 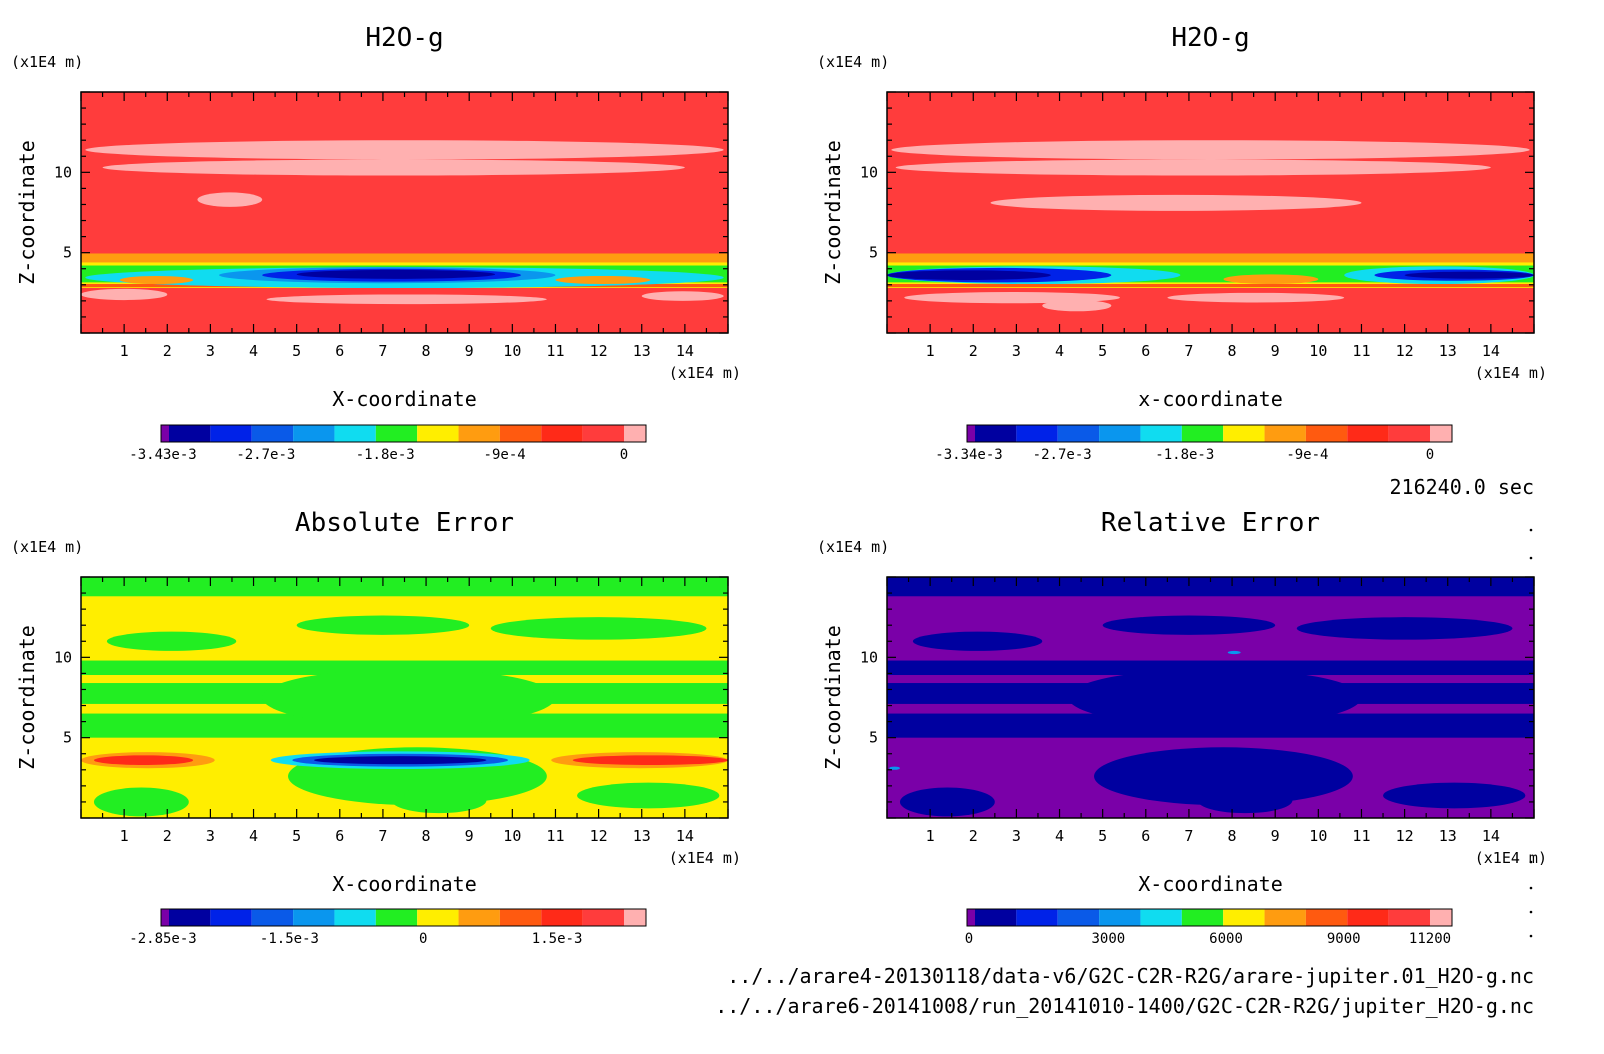 What do you see at coordinates (1210, 523) in the screenshot?
I see `panel-title: Relative Error` at bounding box center [1210, 523].